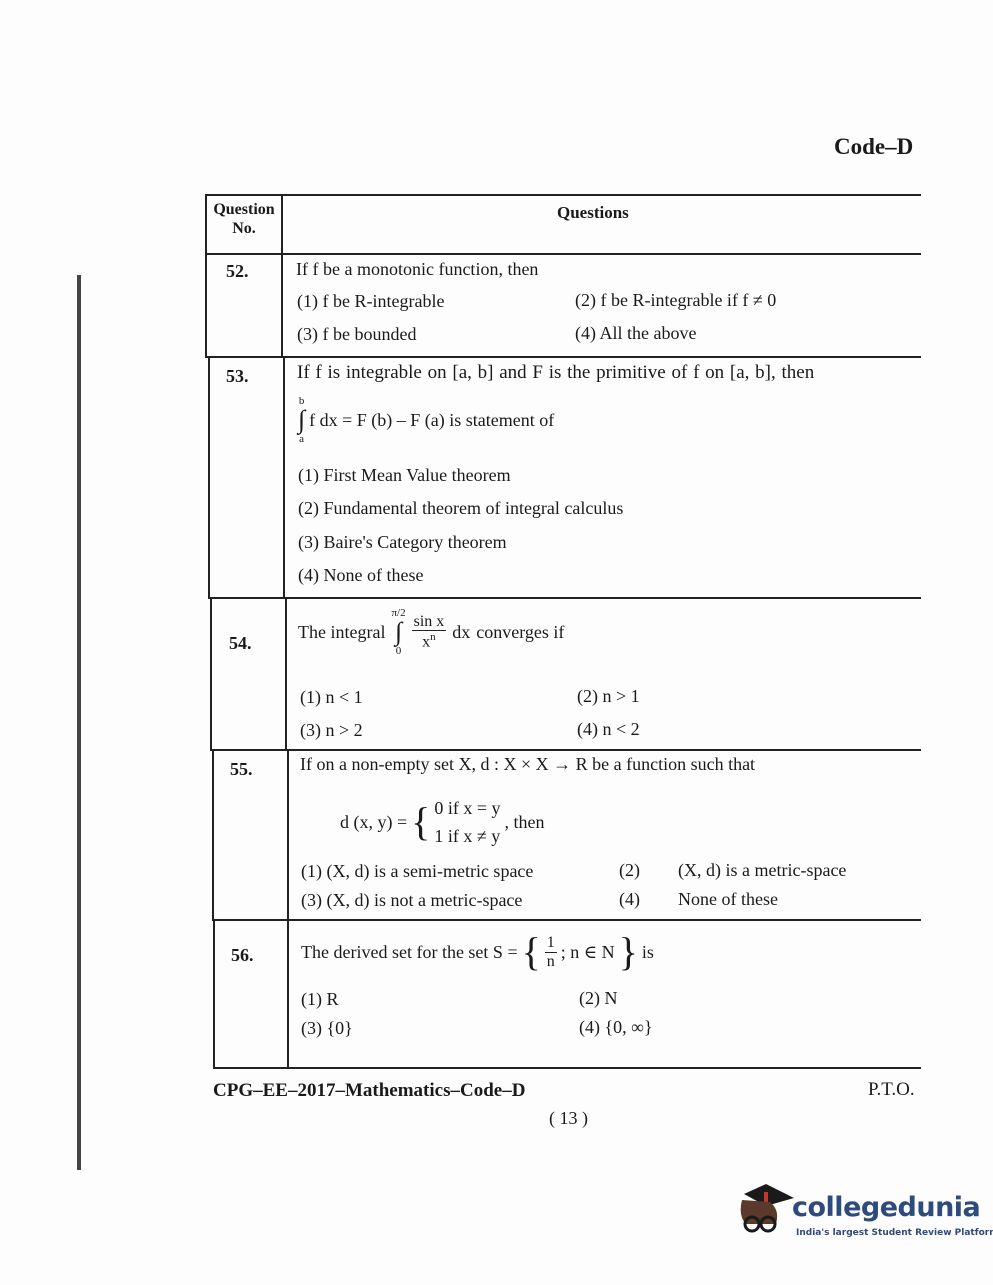 The image size is (993, 1285). I want to click on integral-upper-limit: b, so click(301, 401).